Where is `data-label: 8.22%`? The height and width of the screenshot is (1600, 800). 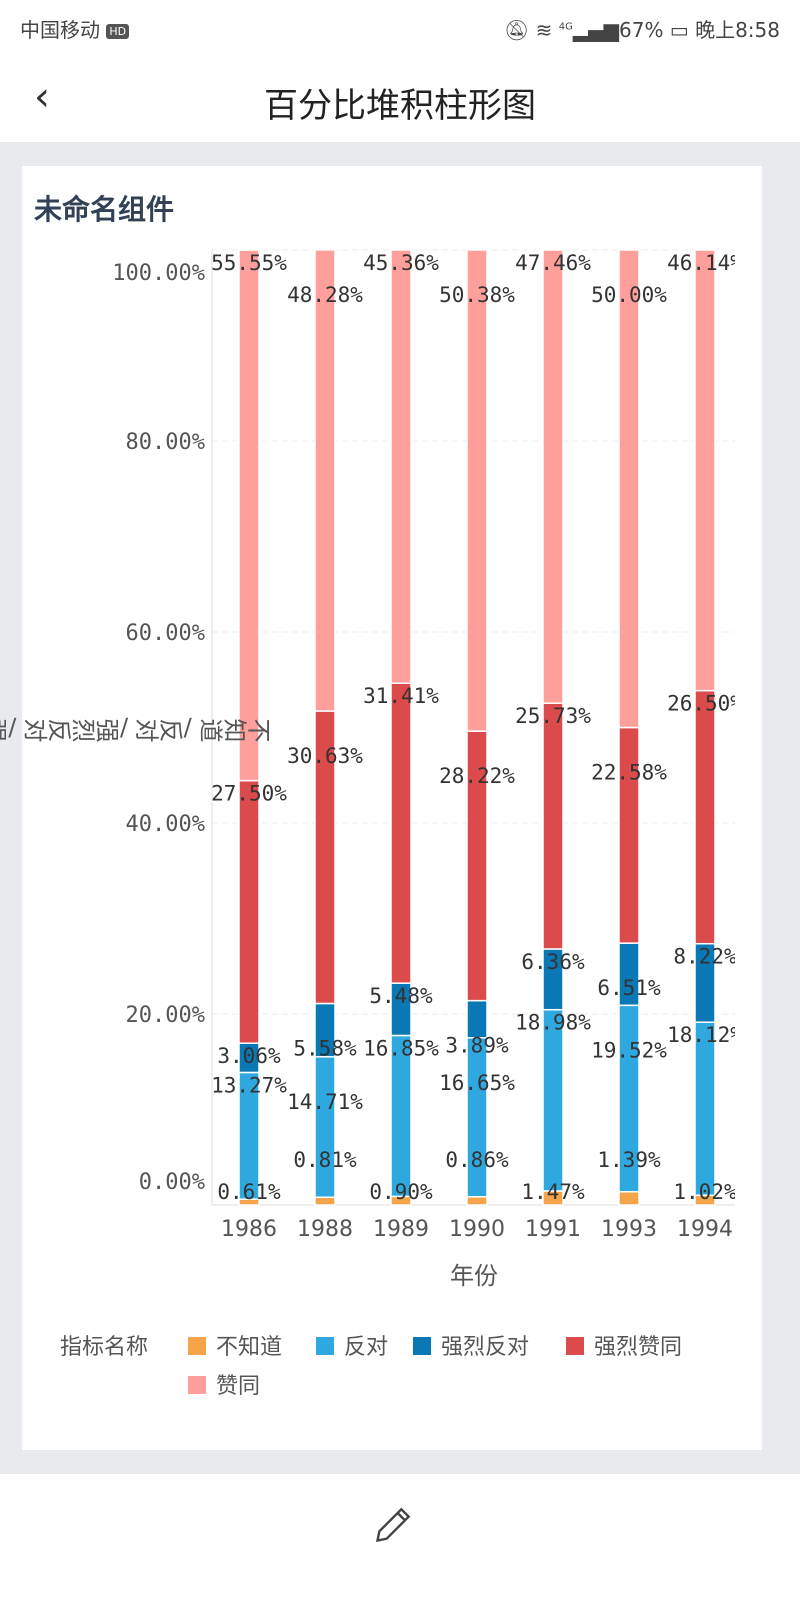
data-label: 8.22% is located at coordinates (705, 957).